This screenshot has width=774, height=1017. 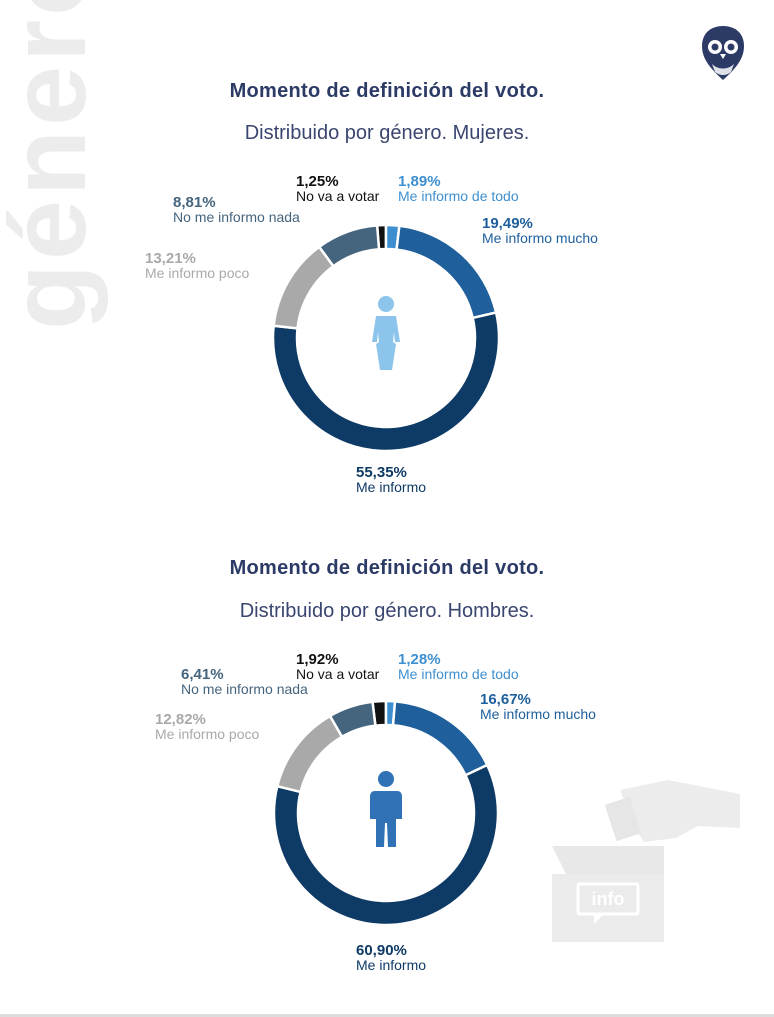 What do you see at coordinates (387, 611) in the screenshot?
I see `chart-subtitle-hombres: Distribuido por género. Hombres.` at bounding box center [387, 611].